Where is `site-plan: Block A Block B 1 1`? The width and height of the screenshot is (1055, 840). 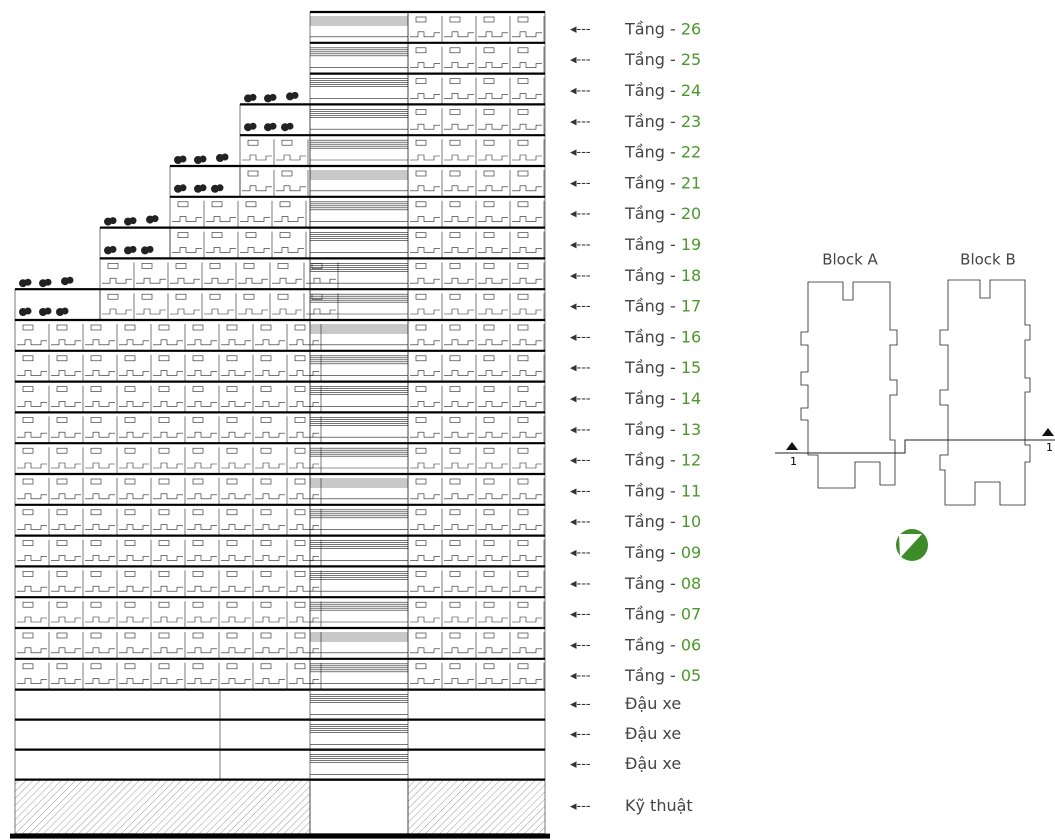 site-plan: Block A Block B 1 1 is located at coordinates (915, 406).